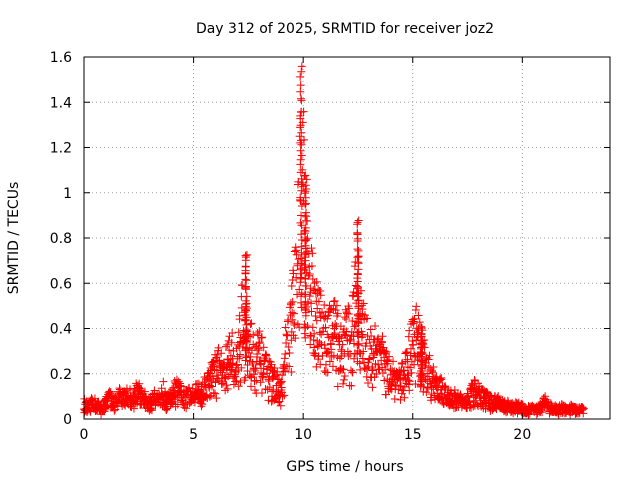 The height and width of the screenshot is (480, 640). Describe the element at coordinates (413, 435) in the screenshot. I see `x-tick-label: 15` at that location.